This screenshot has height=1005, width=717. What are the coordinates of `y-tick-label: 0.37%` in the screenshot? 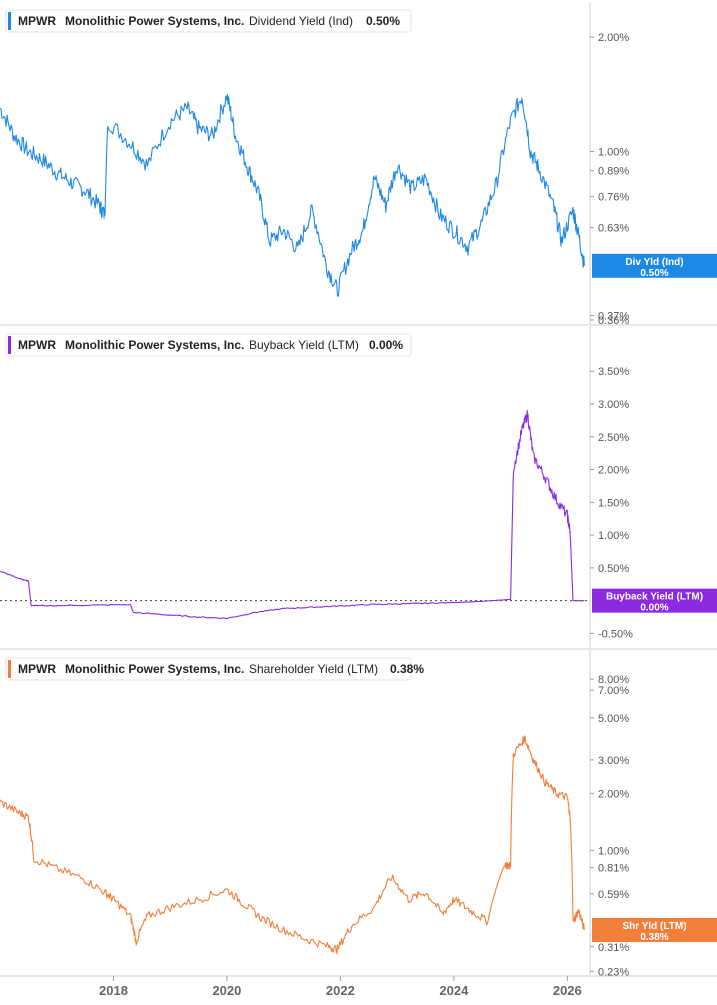 It's located at (613, 316).